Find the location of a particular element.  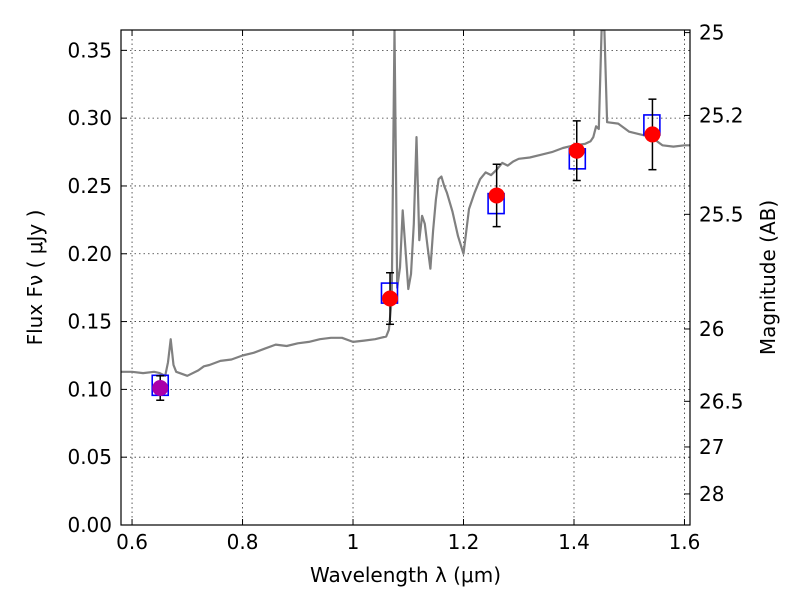

y-axis-label: Flux Fν ( μJy ) is located at coordinates (35, 278).